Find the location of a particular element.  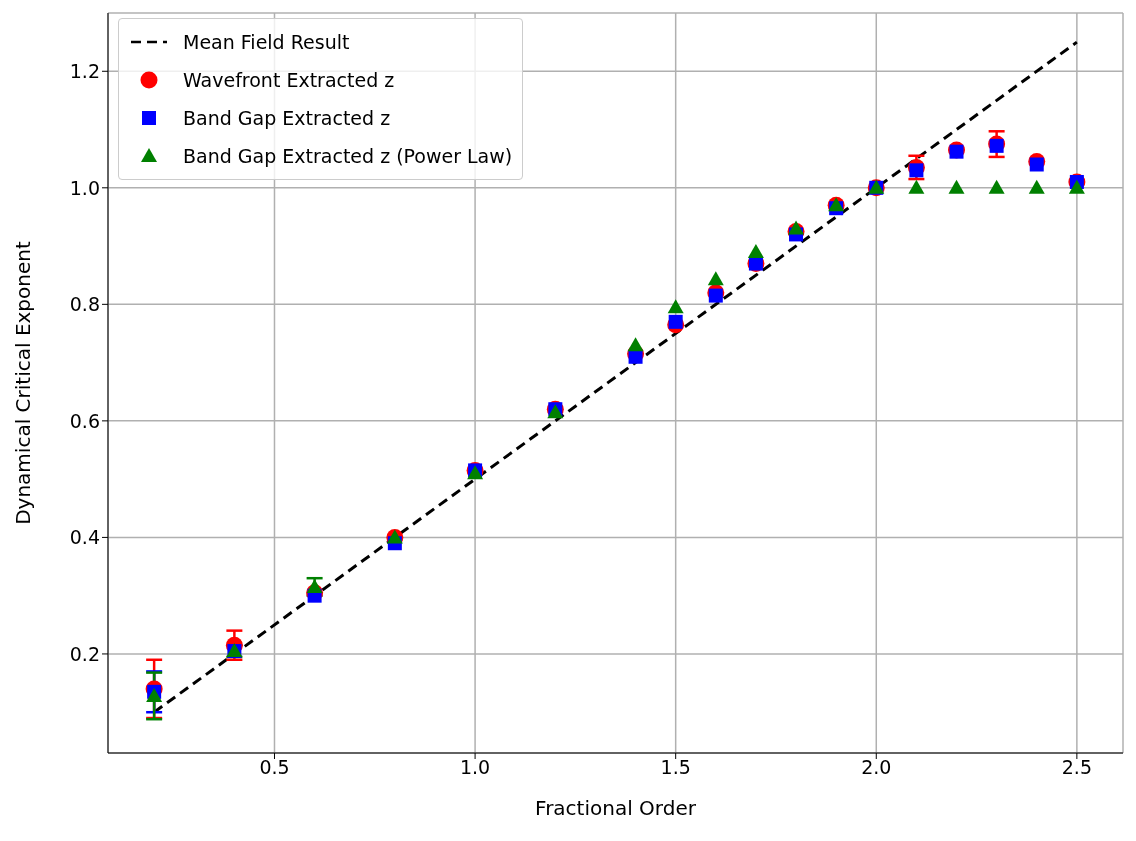

x-axis-title: Fractional Order is located at coordinates (616, 808).